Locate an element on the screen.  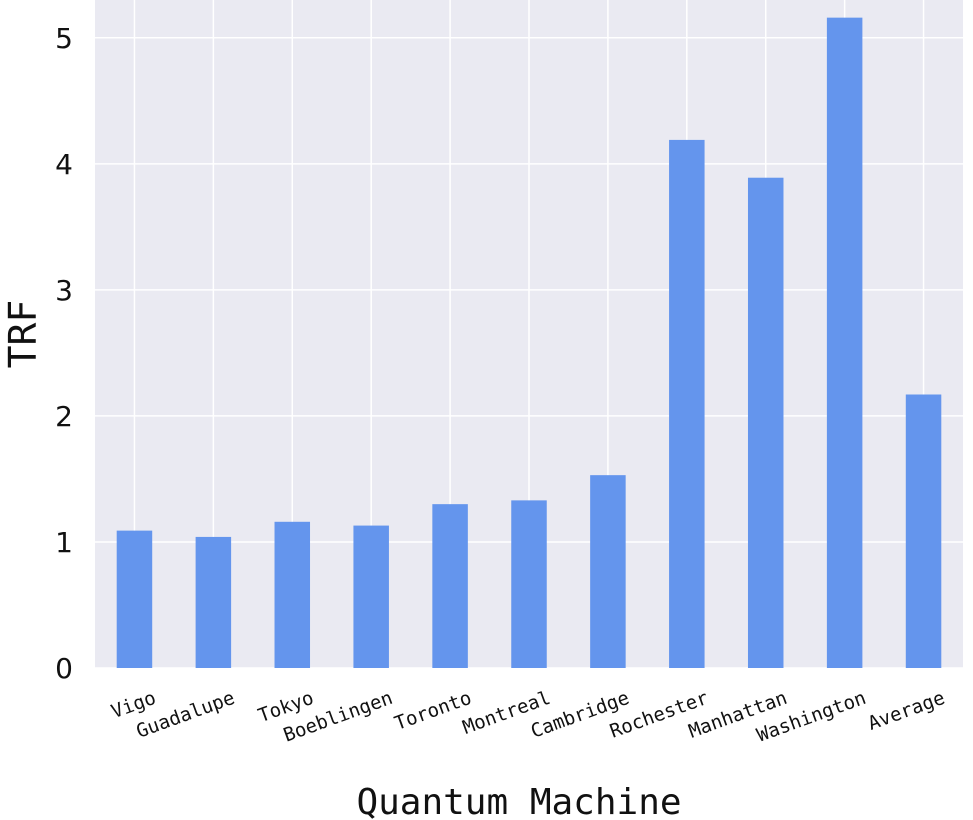
bar-cambridge is located at coordinates (608, 571).